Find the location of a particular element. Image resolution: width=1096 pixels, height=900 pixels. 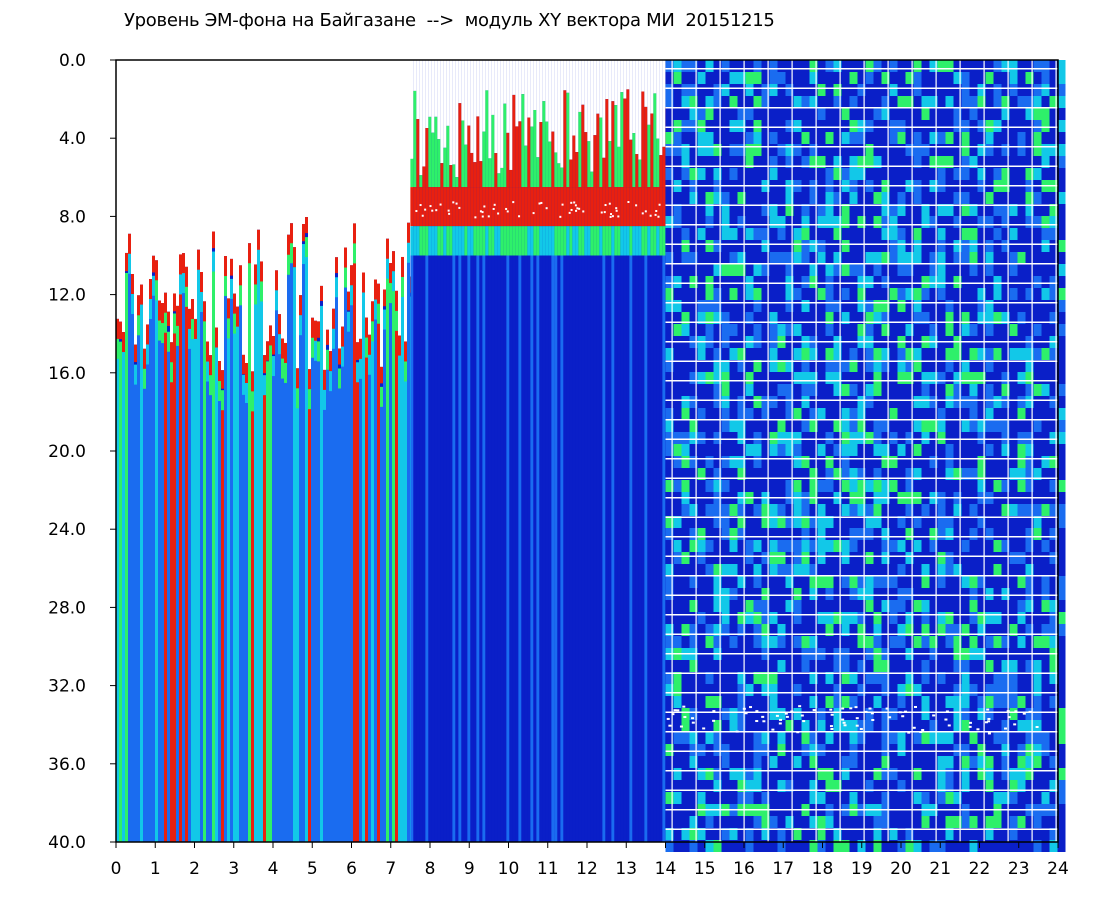

x-tick-label: 14 is located at coordinates (666, 869).